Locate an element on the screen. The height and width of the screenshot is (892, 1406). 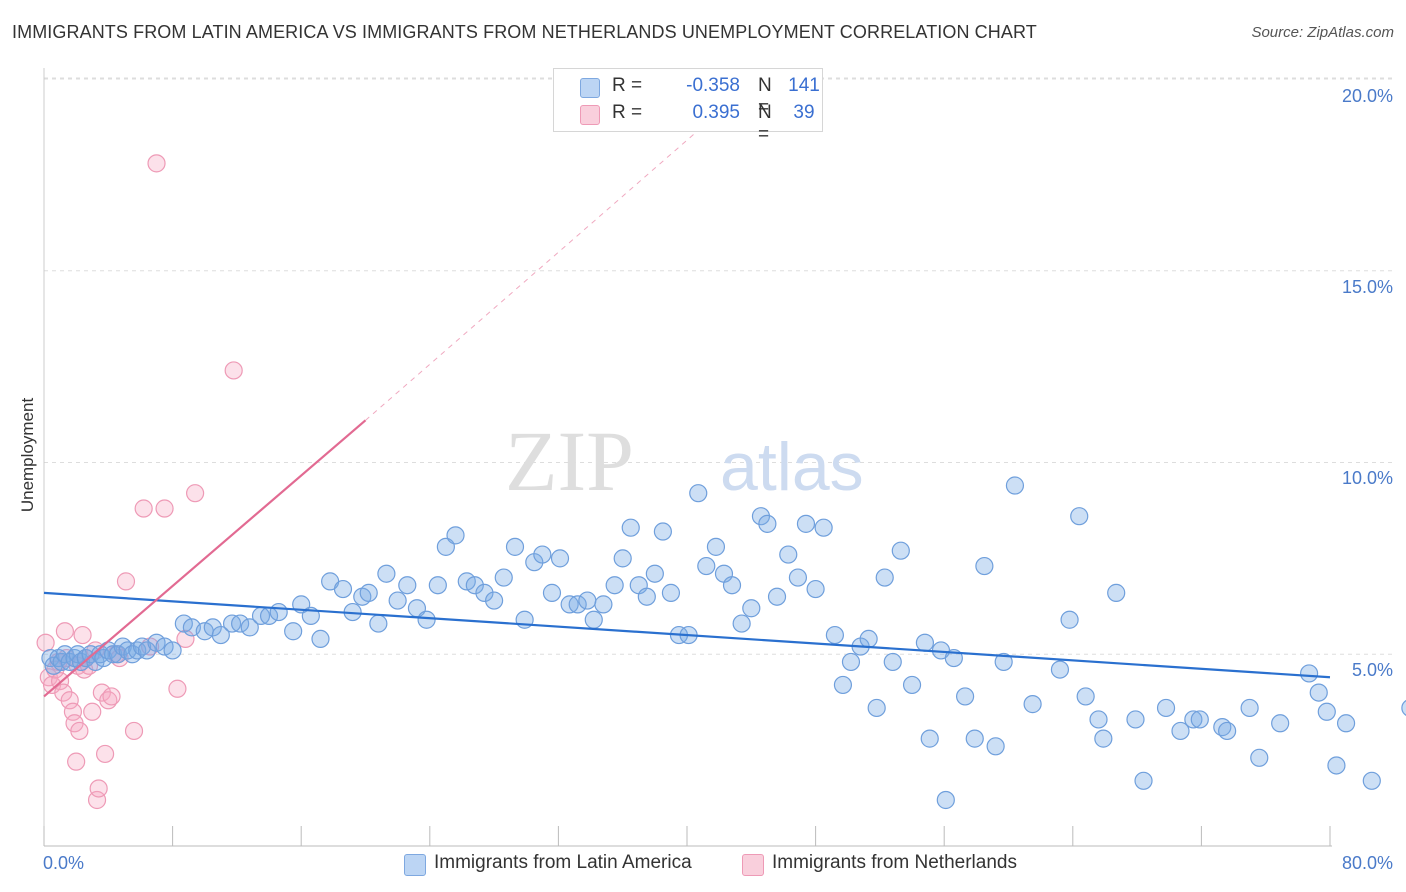
watermark: ZIP atlas is located at coordinates (684, 461).